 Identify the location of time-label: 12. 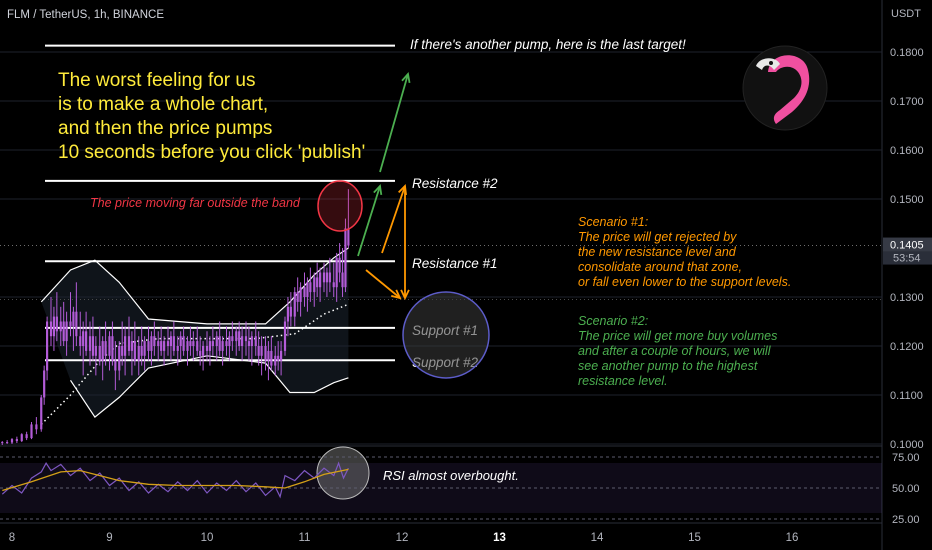
(402, 538).